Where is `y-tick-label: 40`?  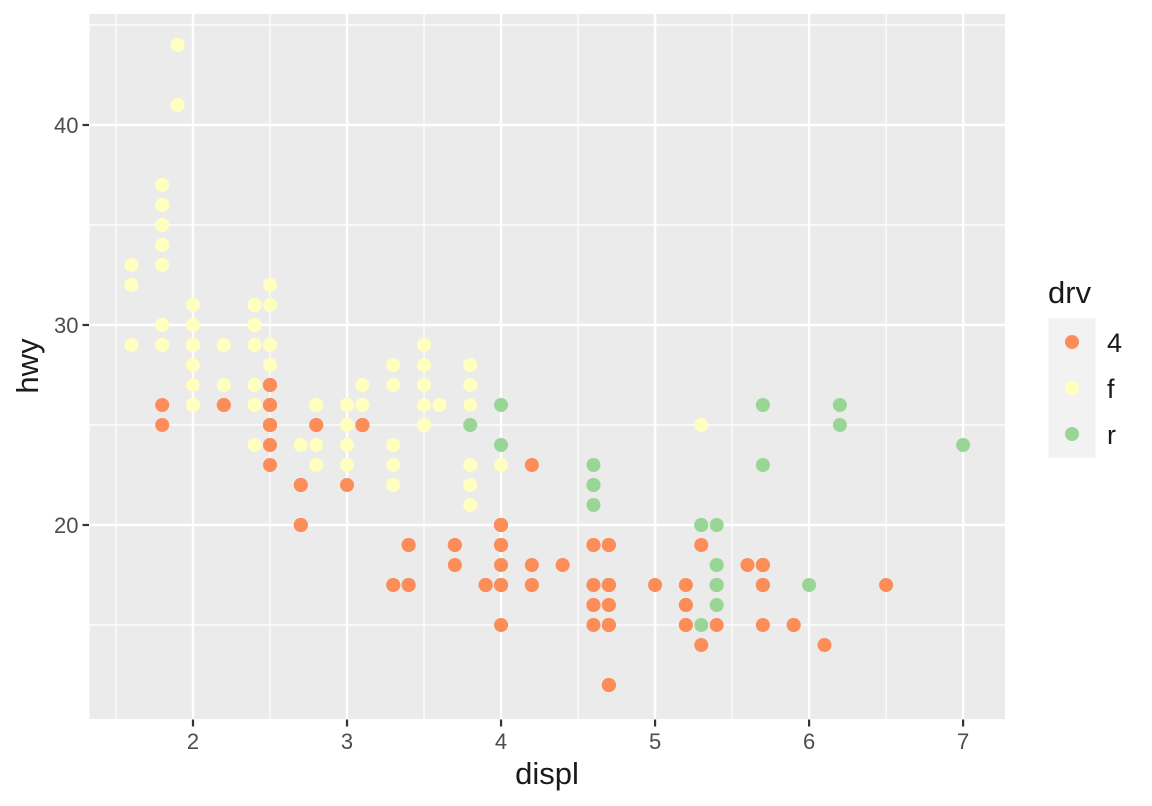
y-tick-label: 40 is located at coordinates (66, 125).